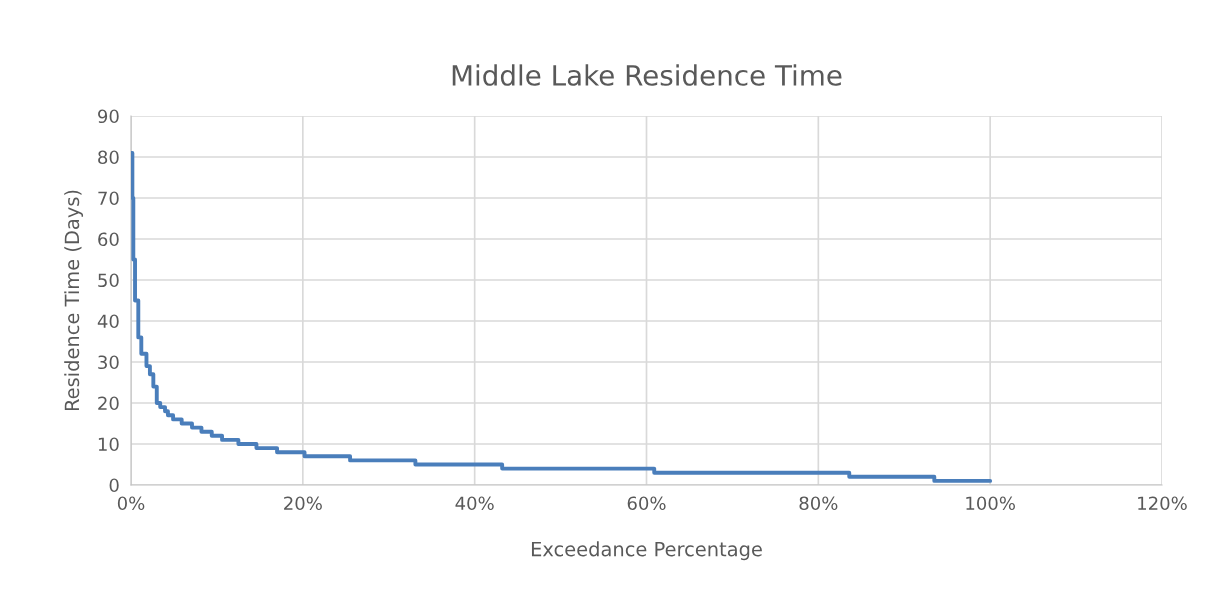  I want to click on x-tick-label: 100%, so click(990, 503).